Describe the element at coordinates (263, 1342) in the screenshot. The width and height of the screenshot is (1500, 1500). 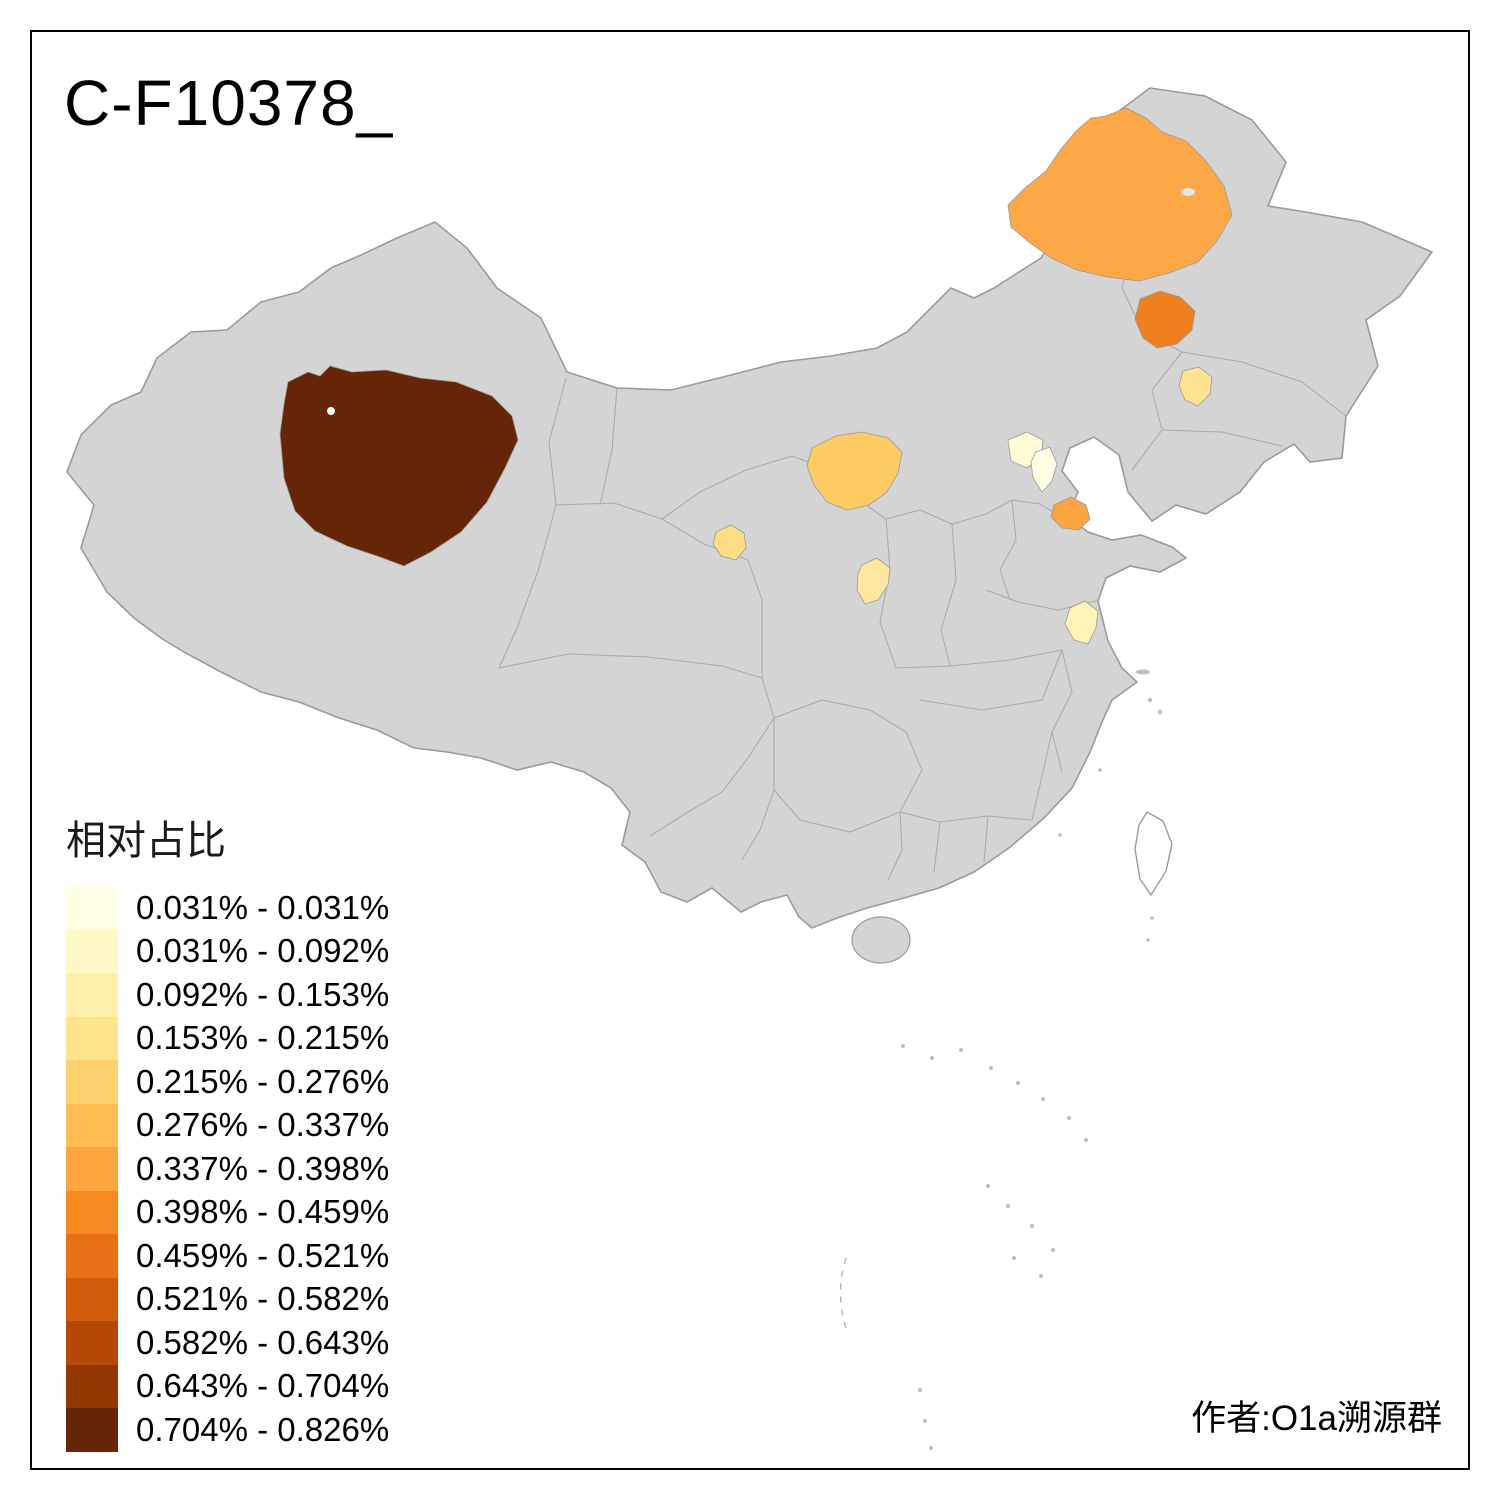
I see `legend-label: 0.582% - 0.643%` at that location.